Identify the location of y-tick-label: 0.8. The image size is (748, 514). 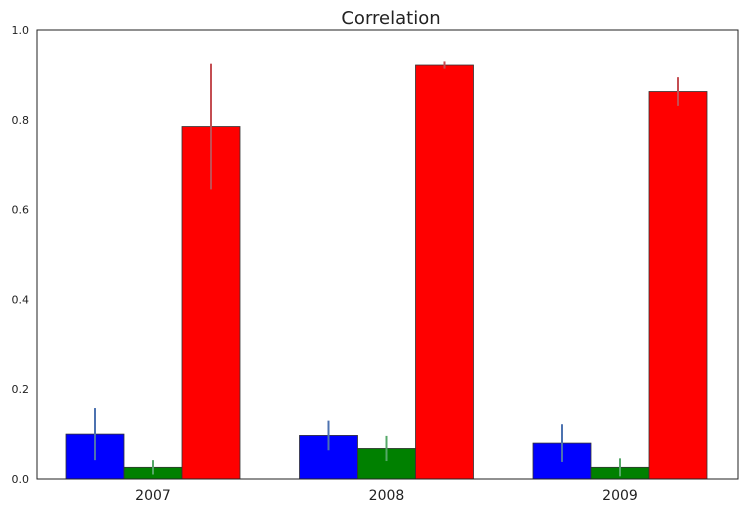
(21, 120).